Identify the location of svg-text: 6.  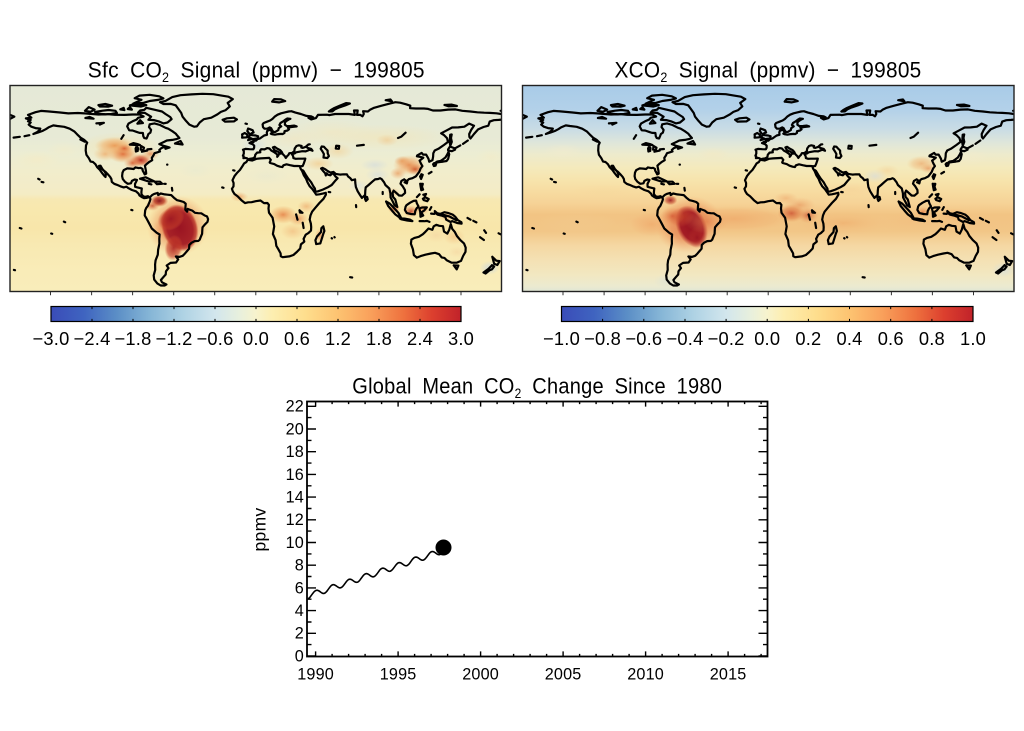
(299, 588).